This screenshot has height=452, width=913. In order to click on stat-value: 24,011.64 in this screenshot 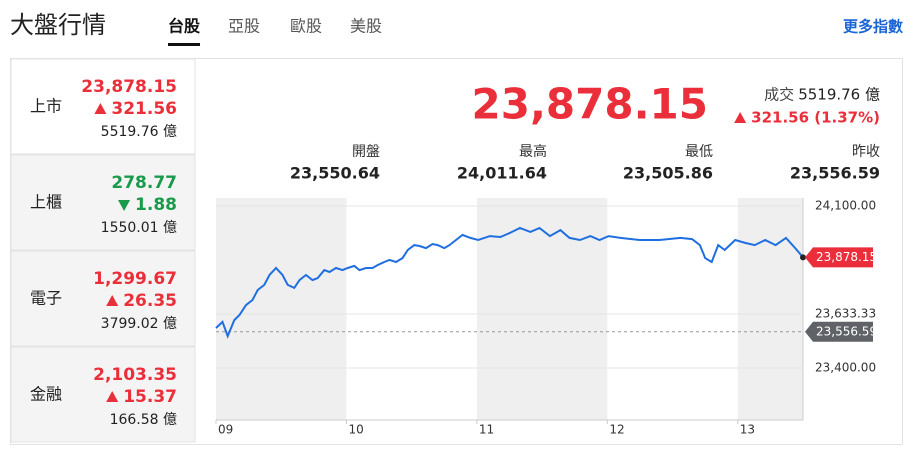, I will do `click(502, 173)`.